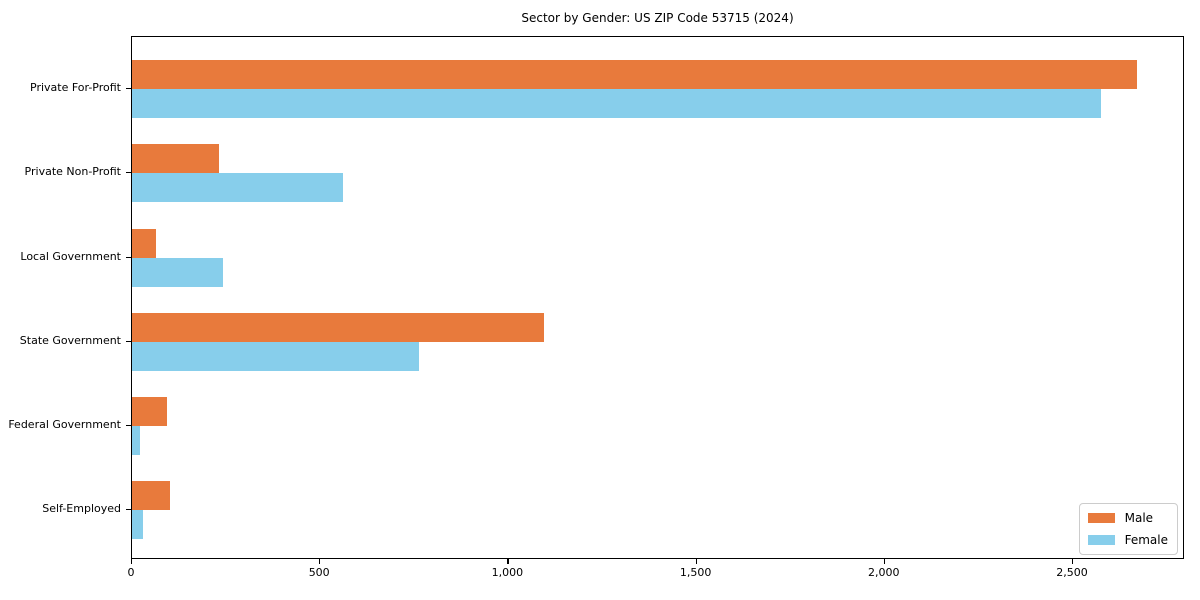 The width and height of the screenshot is (1200, 600). Describe the element at coordinates (507, 572) in the screenshot. I see `xtick-label-1-000: 1,000` at that location.